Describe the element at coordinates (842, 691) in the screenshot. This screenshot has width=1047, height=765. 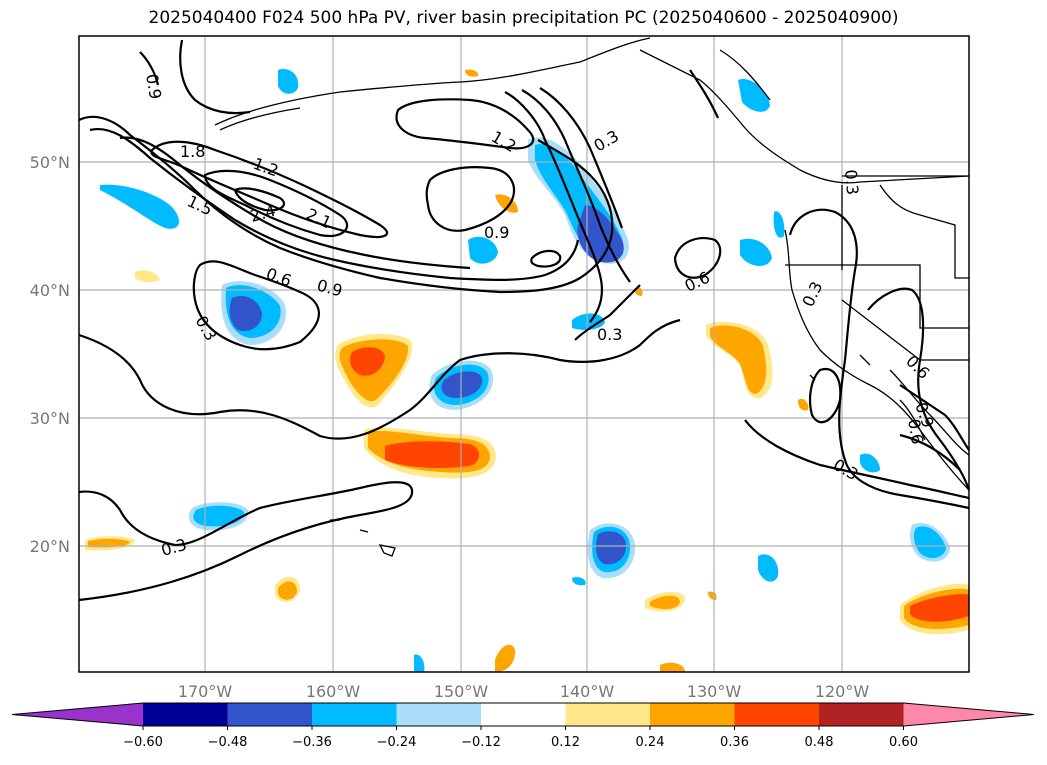
I see `lon-label: 120°W` at that location.